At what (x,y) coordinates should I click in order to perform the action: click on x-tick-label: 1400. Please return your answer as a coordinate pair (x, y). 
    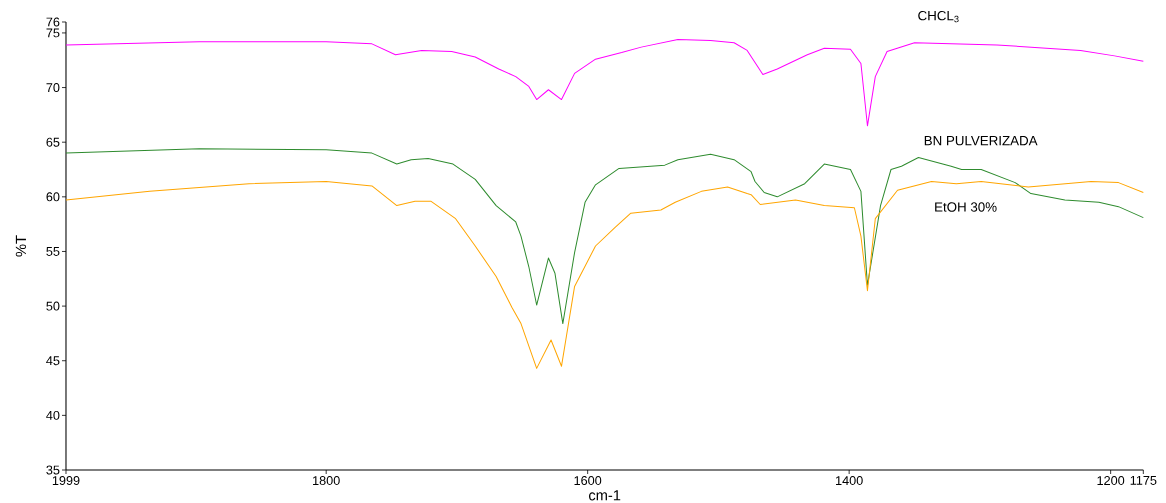
    Looking at the image, I should click on (849, 481).